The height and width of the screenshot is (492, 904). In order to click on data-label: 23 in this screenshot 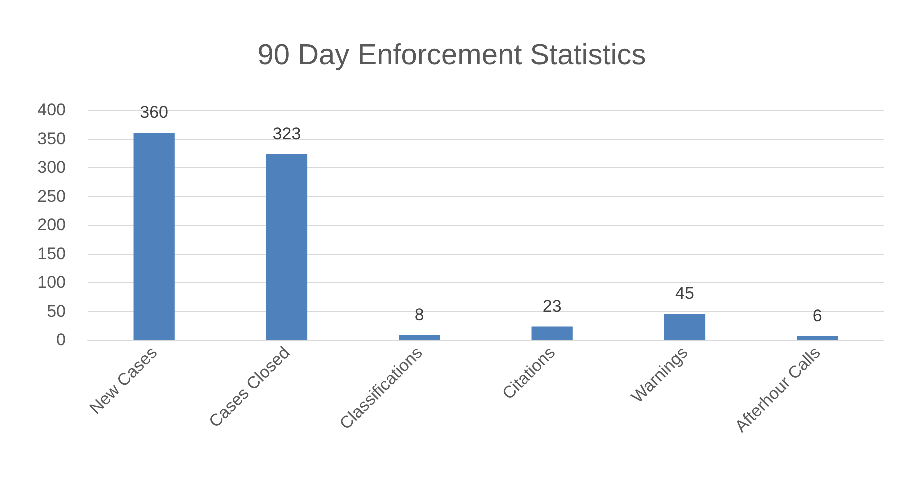, I will do `click(552, 306)`.